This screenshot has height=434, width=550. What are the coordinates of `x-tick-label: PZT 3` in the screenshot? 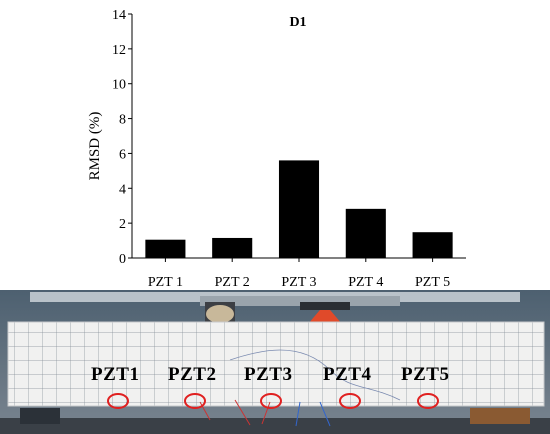 It's located at (298, 282).